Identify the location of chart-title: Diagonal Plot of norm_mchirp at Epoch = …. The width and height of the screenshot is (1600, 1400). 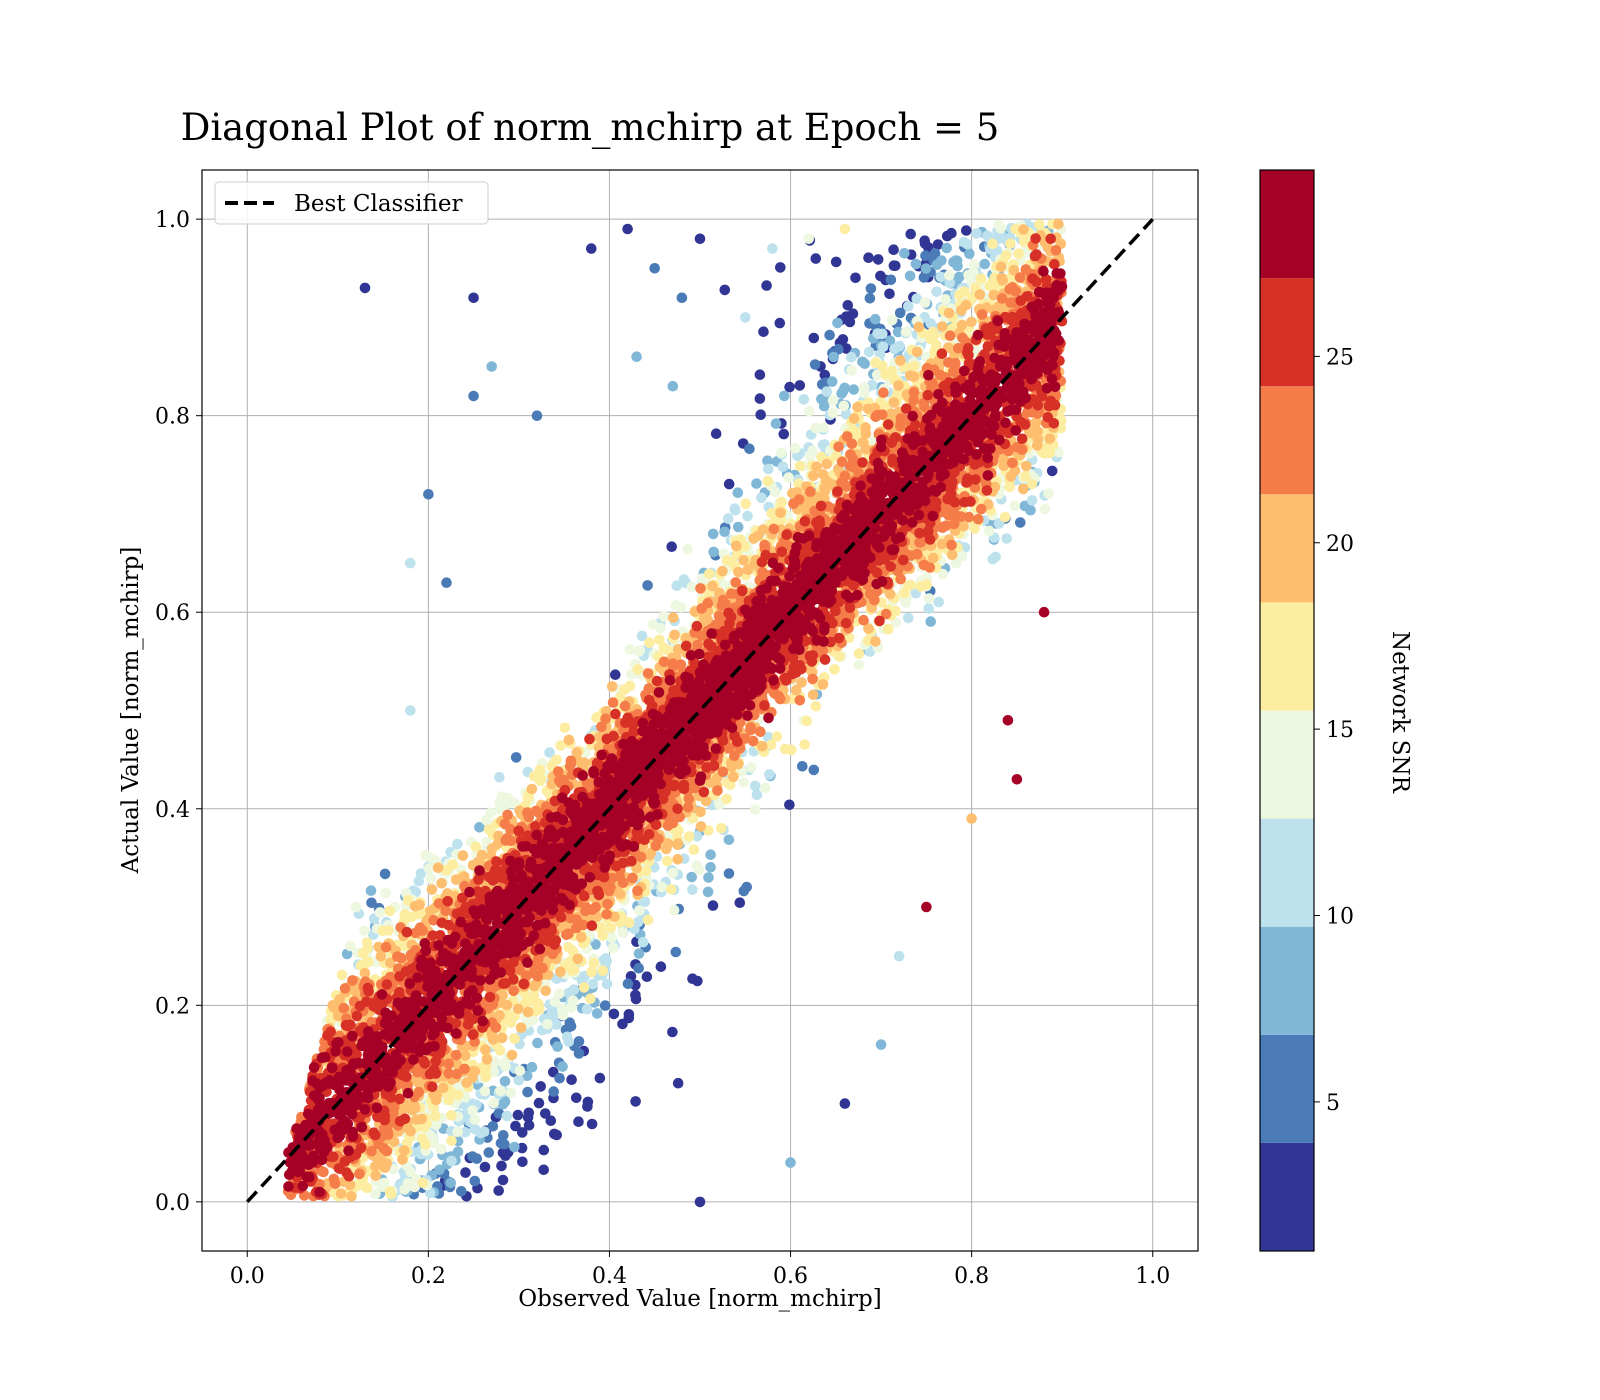
(590, 128).